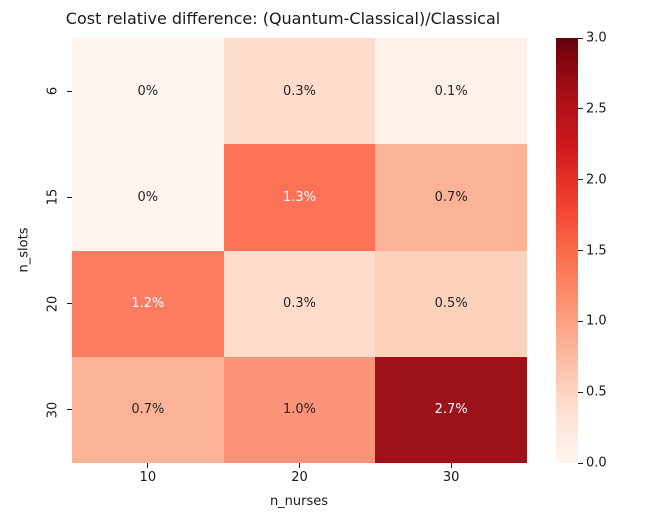 This screenshot has width=651, height=524. Describe the element at coordinates (596, 109) in the screenshot. I see `colorbar-tick-label: 2.5` at that location.